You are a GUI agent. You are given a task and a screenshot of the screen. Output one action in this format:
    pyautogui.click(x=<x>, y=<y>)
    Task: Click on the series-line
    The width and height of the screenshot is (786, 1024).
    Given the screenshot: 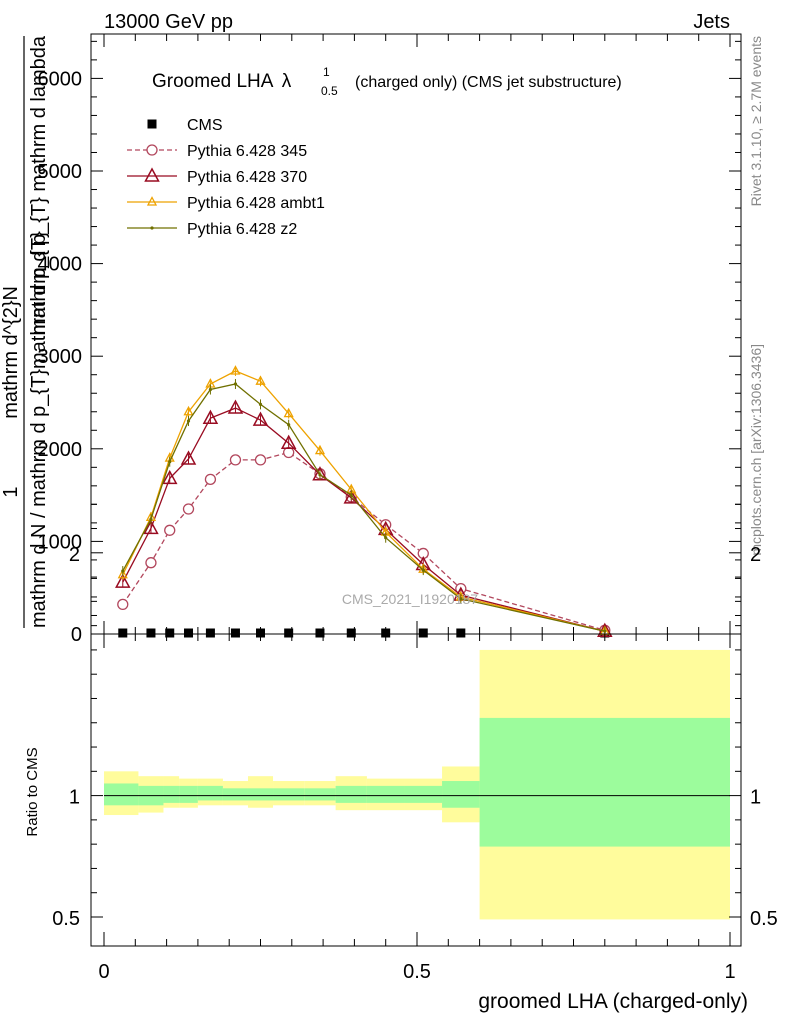 What is the action you would take?
    pyautogui.click(x=363, y=519)
    